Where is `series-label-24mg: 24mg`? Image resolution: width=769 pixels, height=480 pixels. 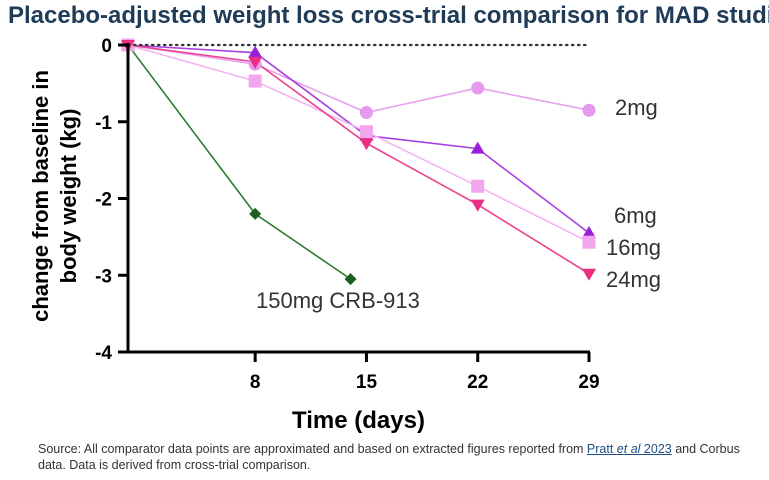
series-label-24mg: 24mg is located at coordinates (633, 279).